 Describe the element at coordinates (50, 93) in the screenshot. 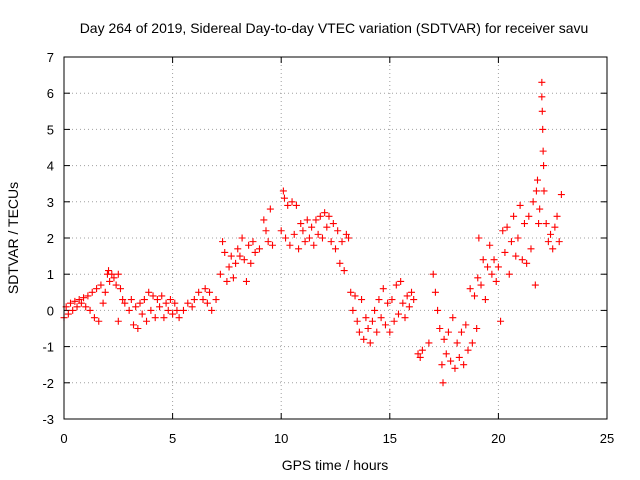

I see `y-tick-label: 6` at that location.